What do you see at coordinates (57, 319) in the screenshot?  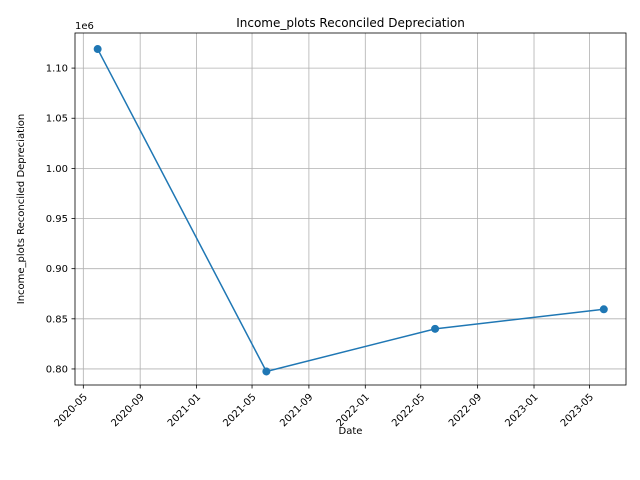 I see `y-tick-label: 0.85` at bounding box center [57, 319].